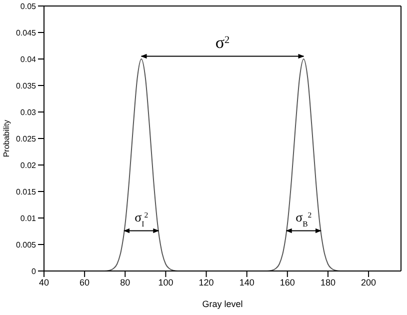 The width and height of the screenshot is (407, 315). Describe the element at coordinates (85, 282) in the screenshot. I see `x-tick-label: 60` at that location.